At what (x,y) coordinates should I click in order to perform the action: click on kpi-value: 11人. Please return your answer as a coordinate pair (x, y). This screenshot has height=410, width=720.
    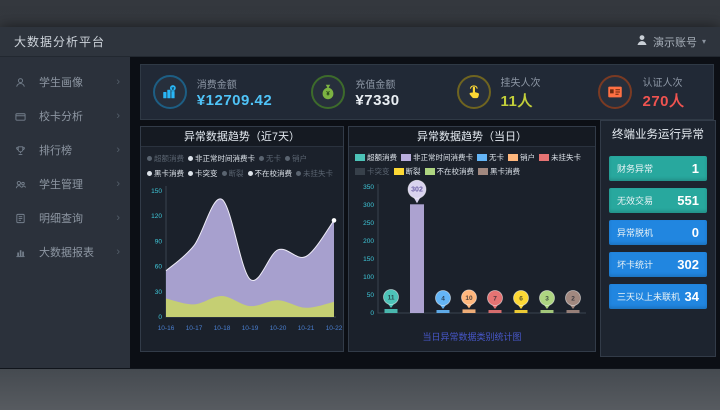
    Looking at the image, I should click on (516, 101).